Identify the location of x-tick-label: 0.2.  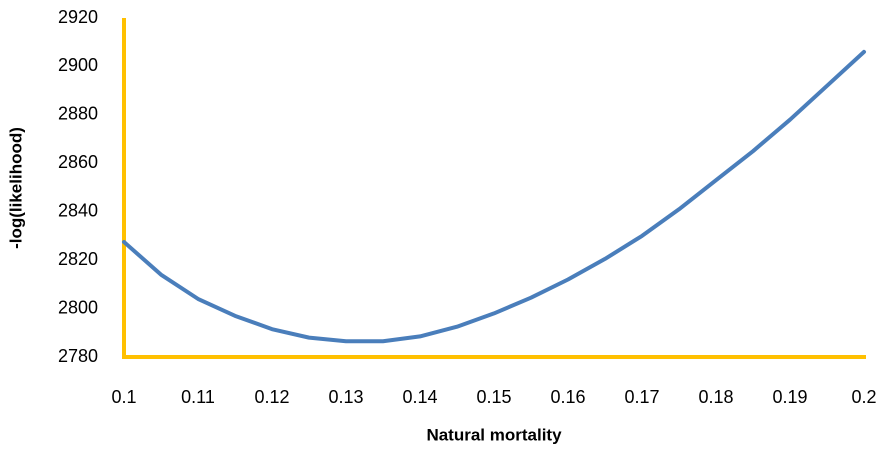
(863, 397).